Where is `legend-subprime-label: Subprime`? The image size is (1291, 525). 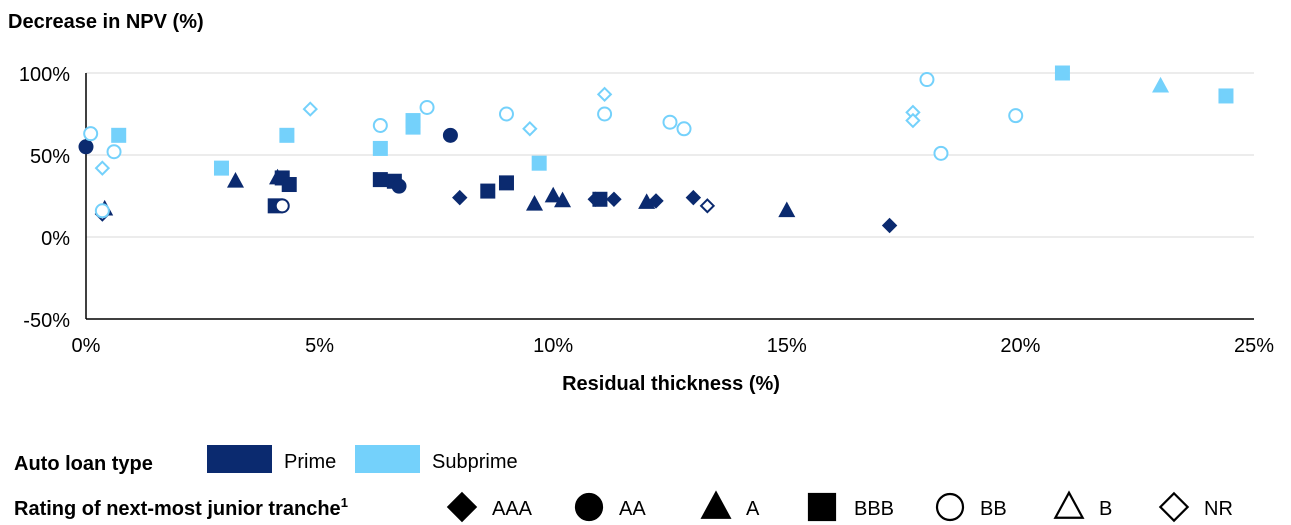
legend-subprime-label: Subprime is located at coordinates (475, 462).